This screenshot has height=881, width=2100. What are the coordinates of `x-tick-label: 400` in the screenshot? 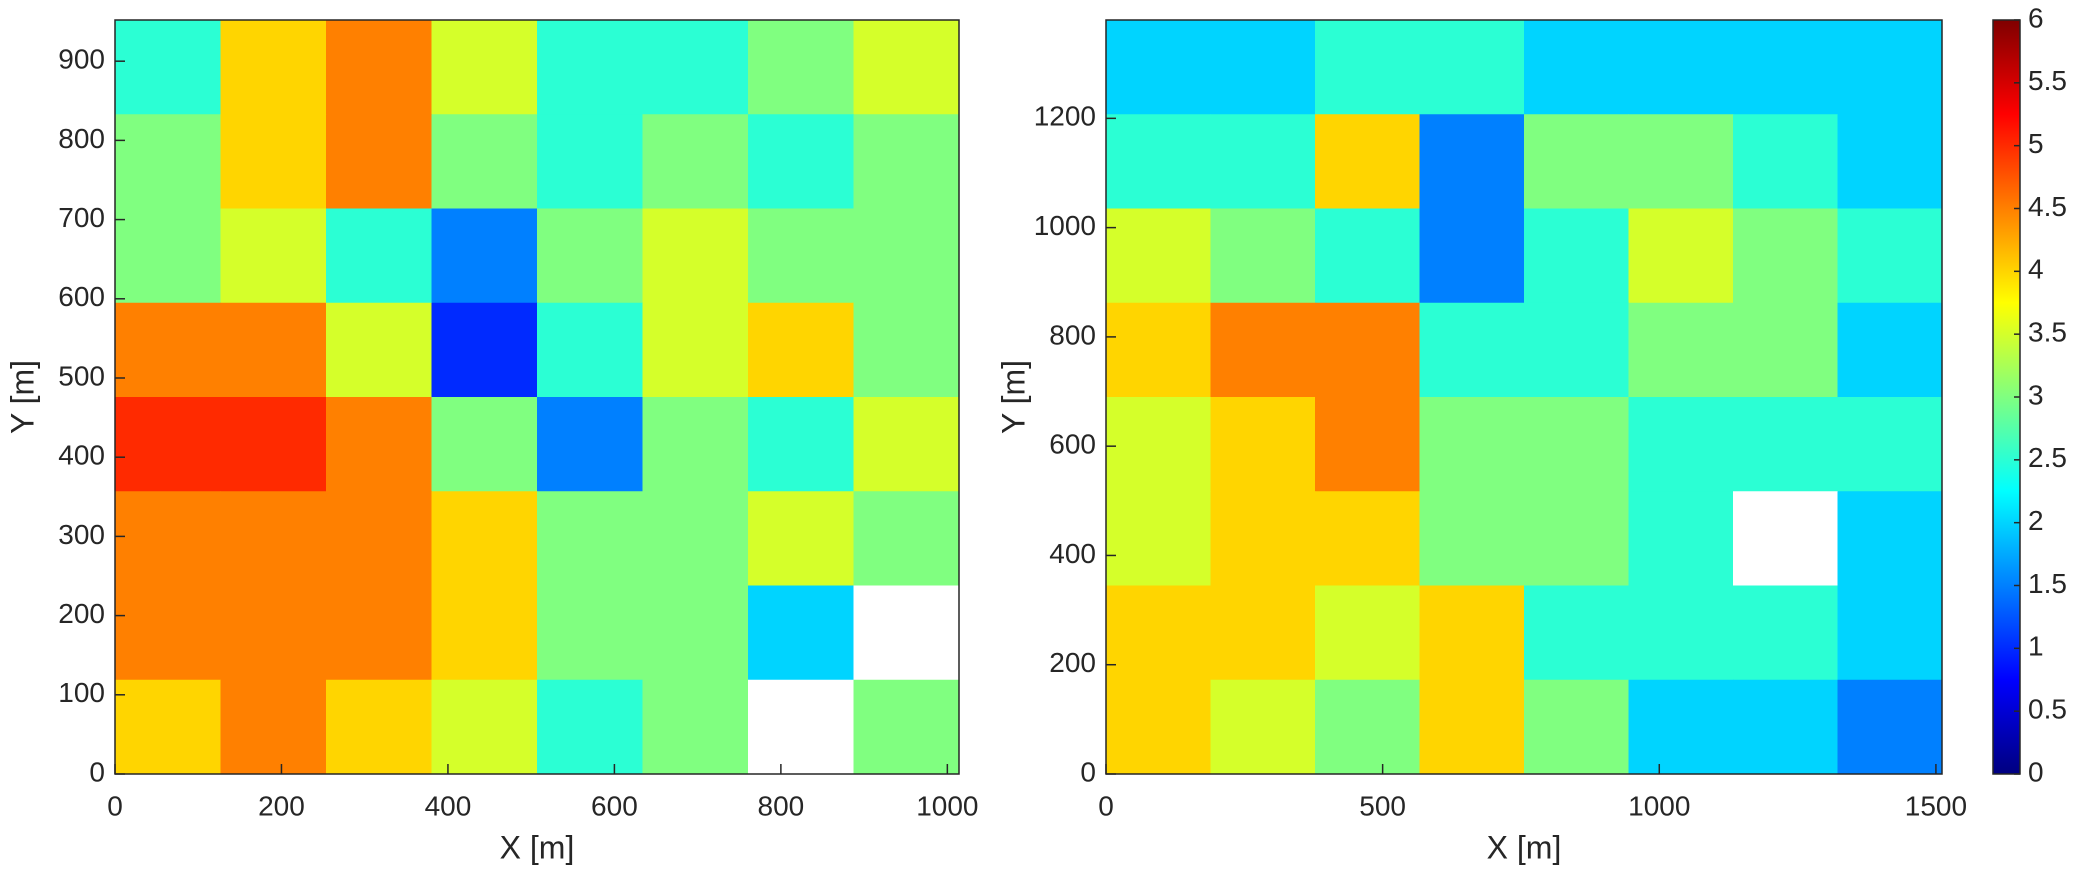 It's located at (448, 805).